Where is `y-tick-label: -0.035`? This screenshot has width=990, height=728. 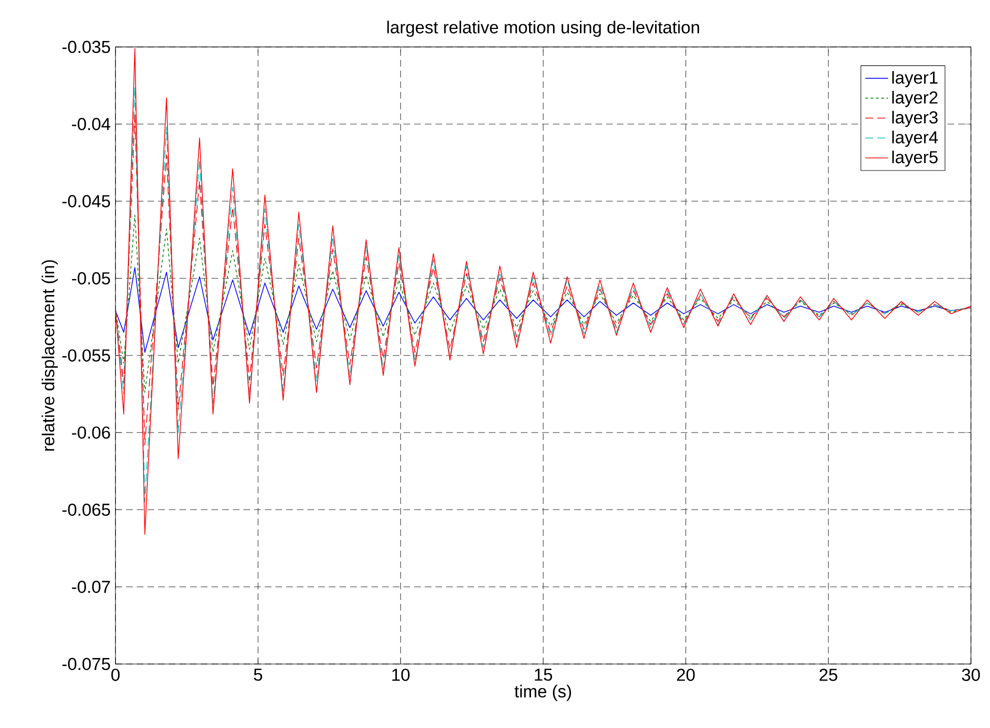 y-tick-label: -0.035 is located at coordinates (86, 47).